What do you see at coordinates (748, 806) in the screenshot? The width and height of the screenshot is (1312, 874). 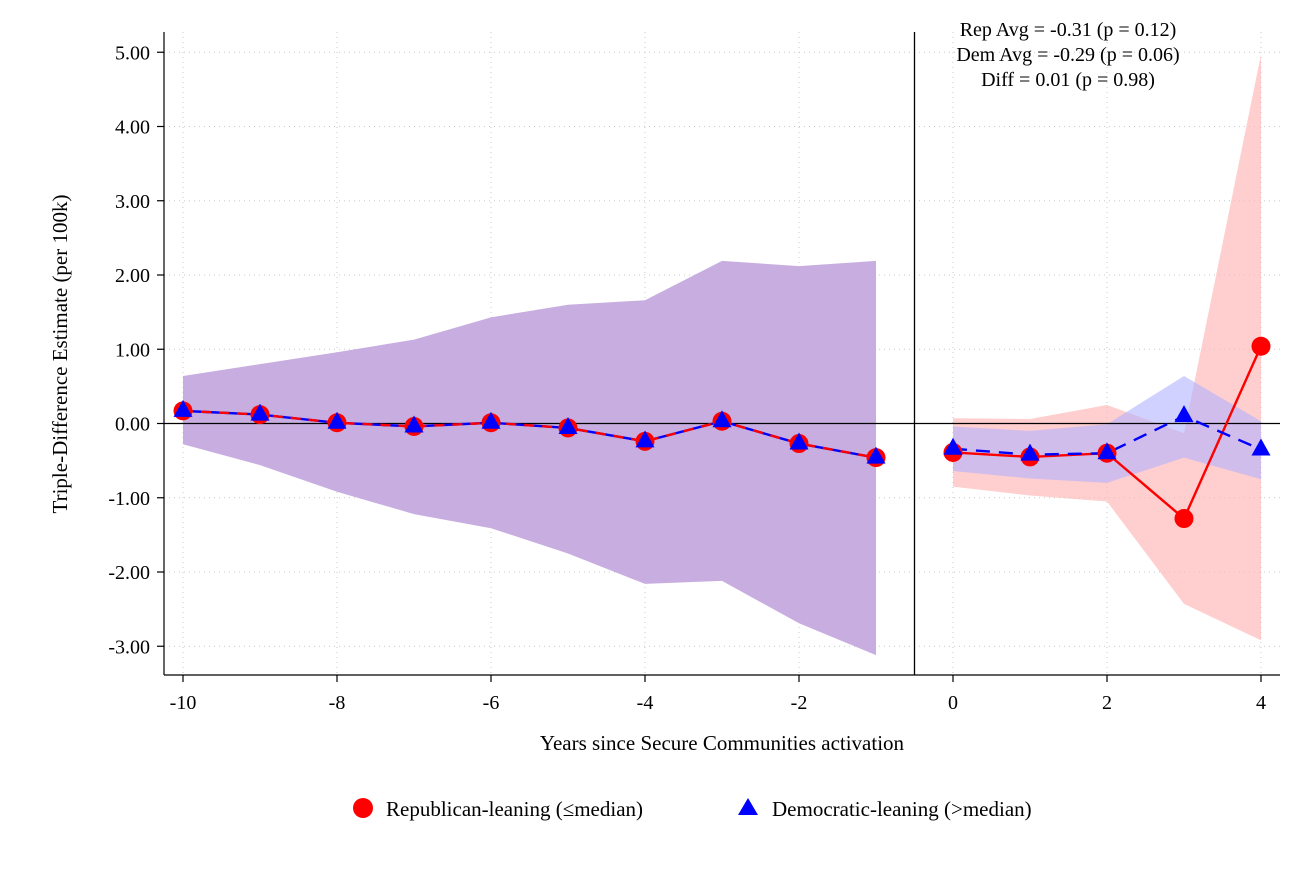 I see `legend-marker-democratic` at bounding box center [748, 806].